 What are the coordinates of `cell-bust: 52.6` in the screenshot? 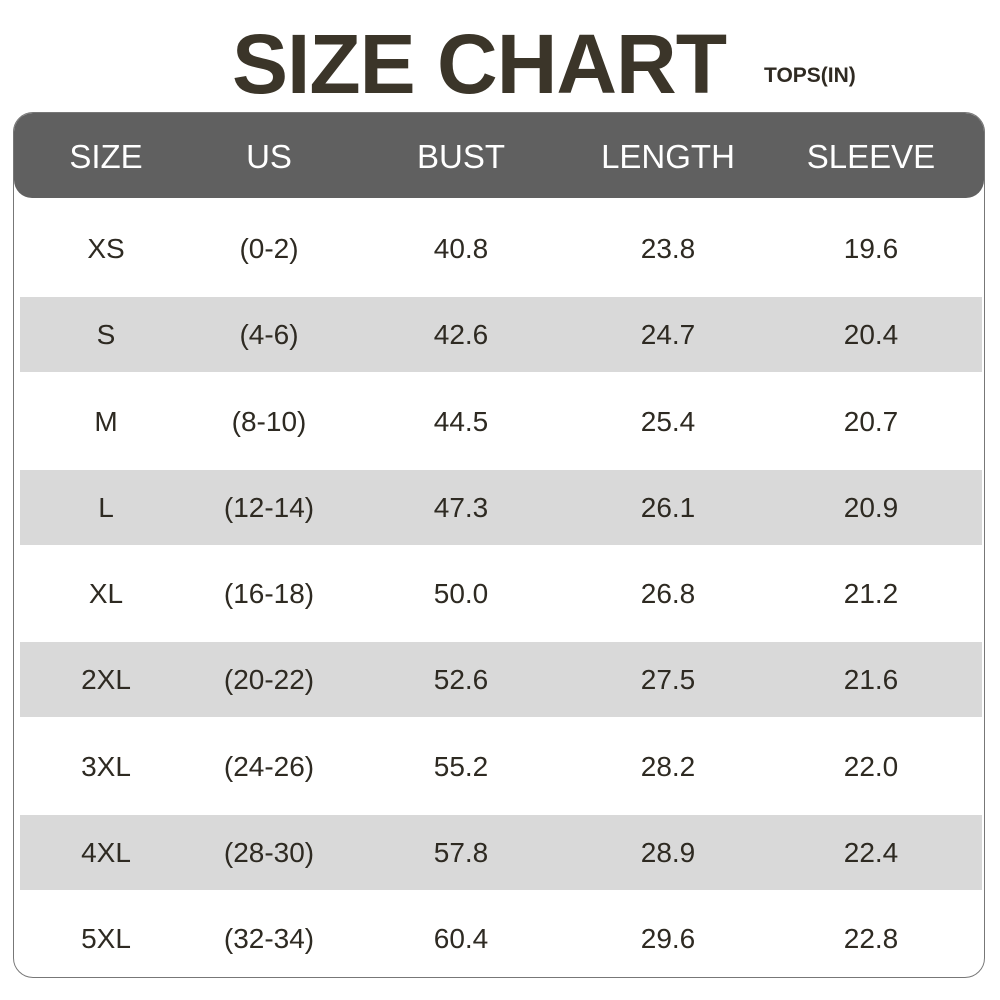 It's located at (461, 680).